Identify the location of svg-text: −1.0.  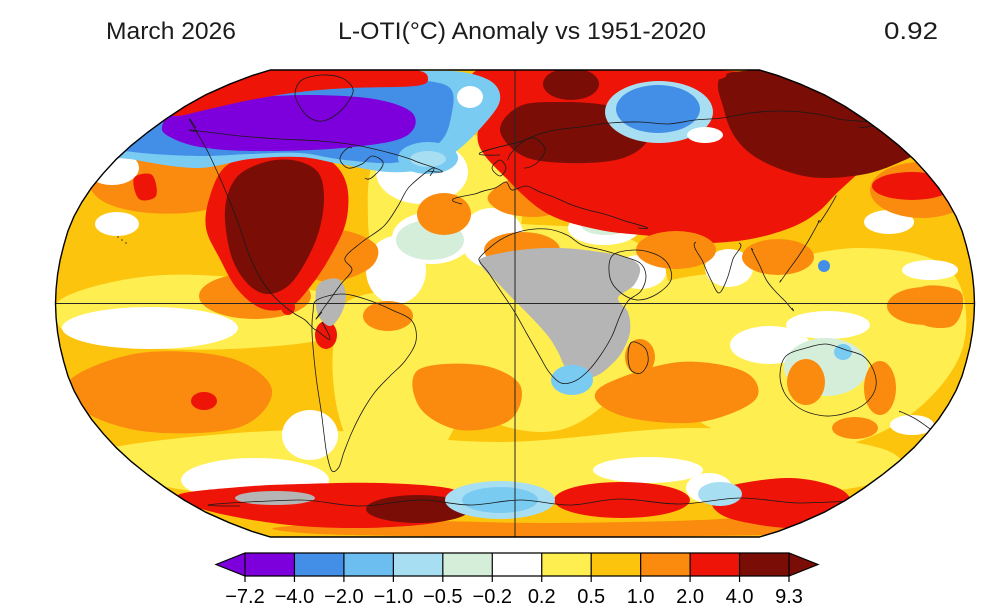
(393, 597).